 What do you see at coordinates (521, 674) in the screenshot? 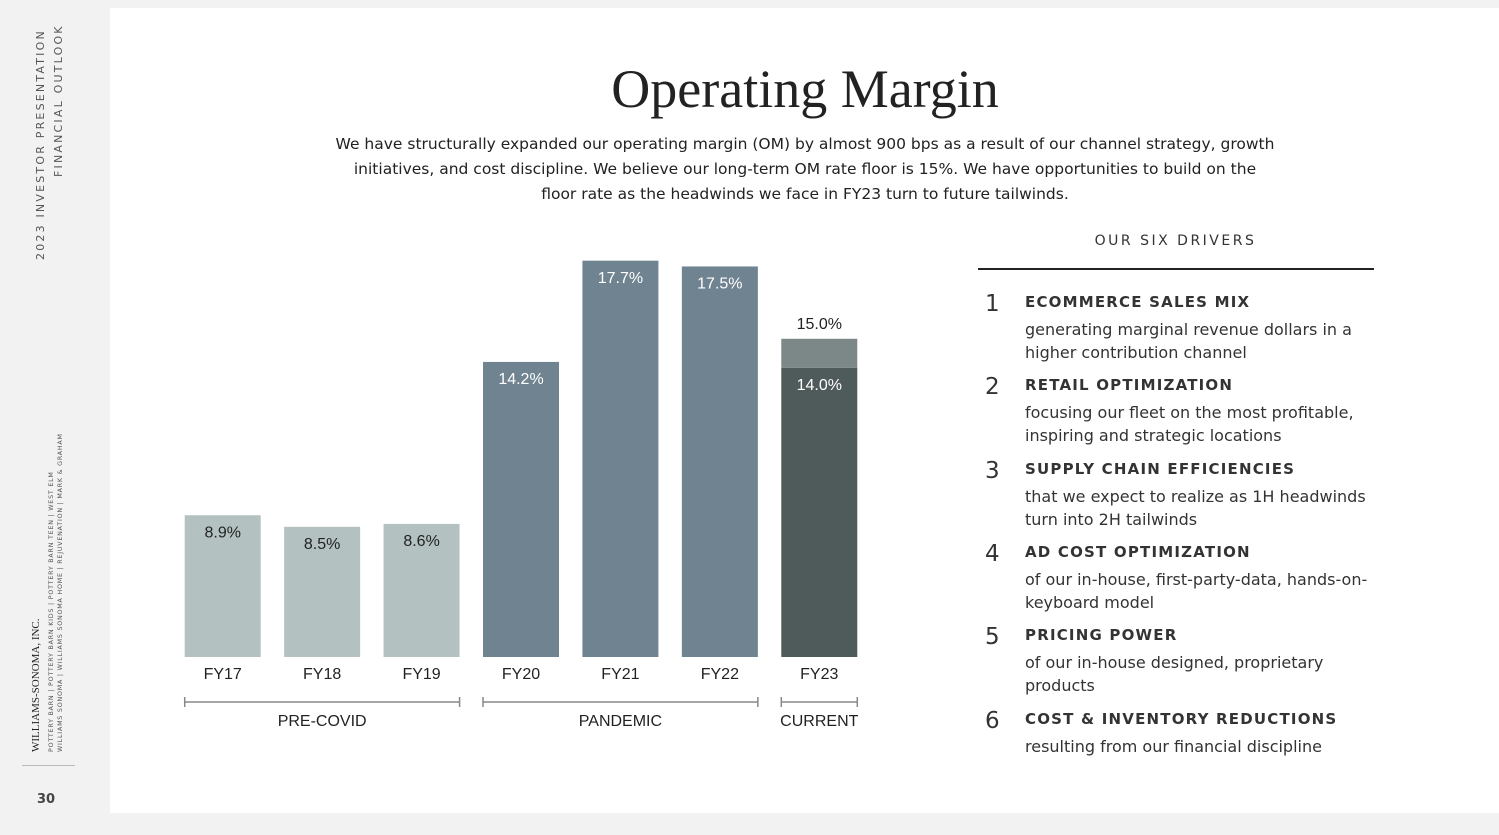
I see `x-tick-label: FY20` at bounding box center [521, 674].